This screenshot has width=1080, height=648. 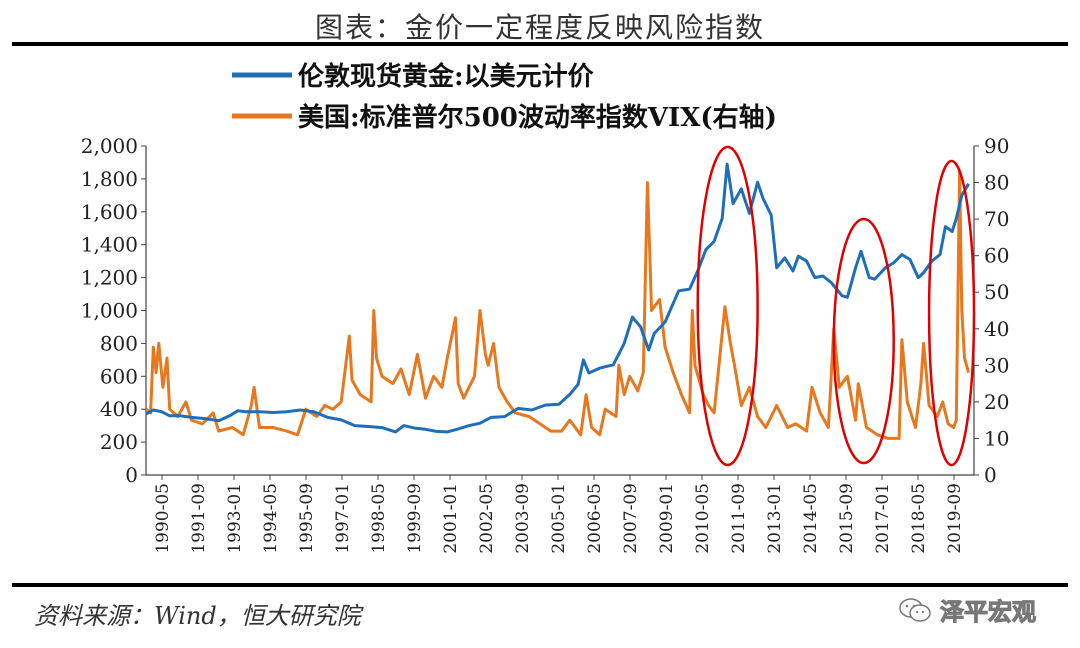 I want to click on x-tick-label: 1993-01, so click(x=235, y=518).